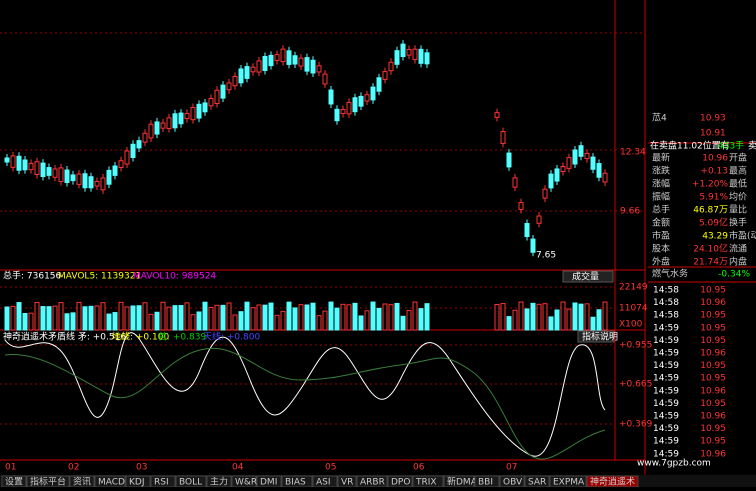 The width and height of the screenshot is (756, 491). Describe the element at coordinates (82, 482) in the screenshot. I see `tab-label: 资讯` at that location.